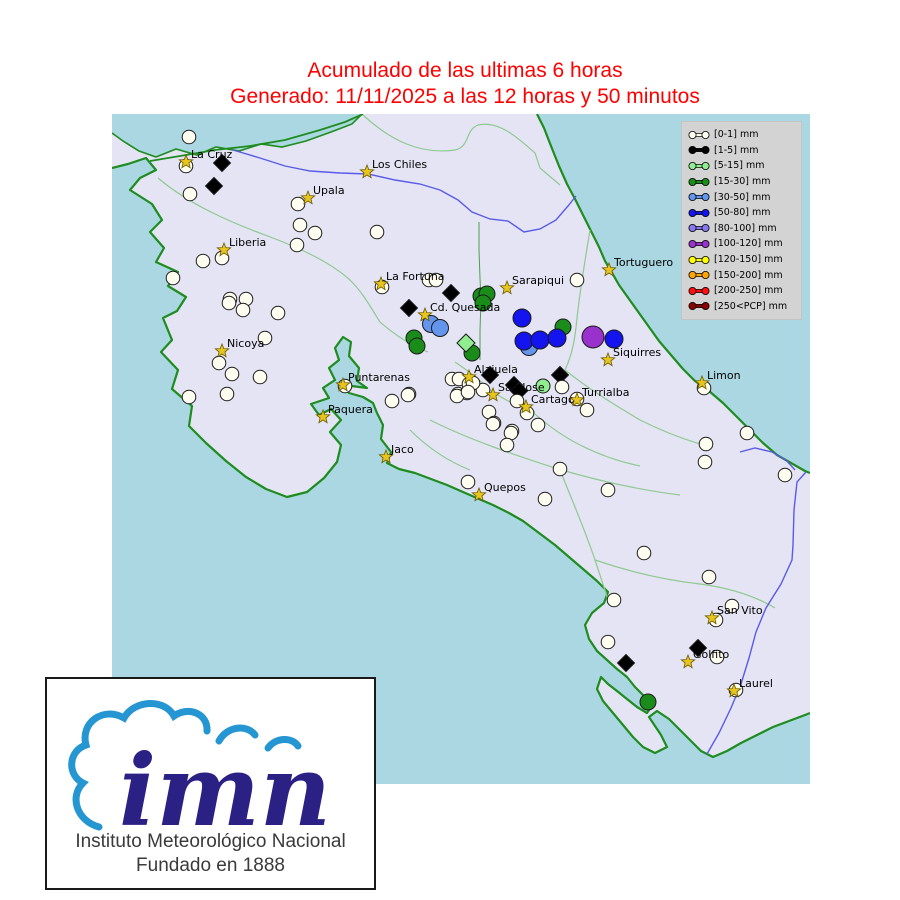 This screenshot has width=900, height=900. What do you see at coordinates (237, 135) in the screenshot?
I see `lake-nicaragua` at bounding box center [237, 135].